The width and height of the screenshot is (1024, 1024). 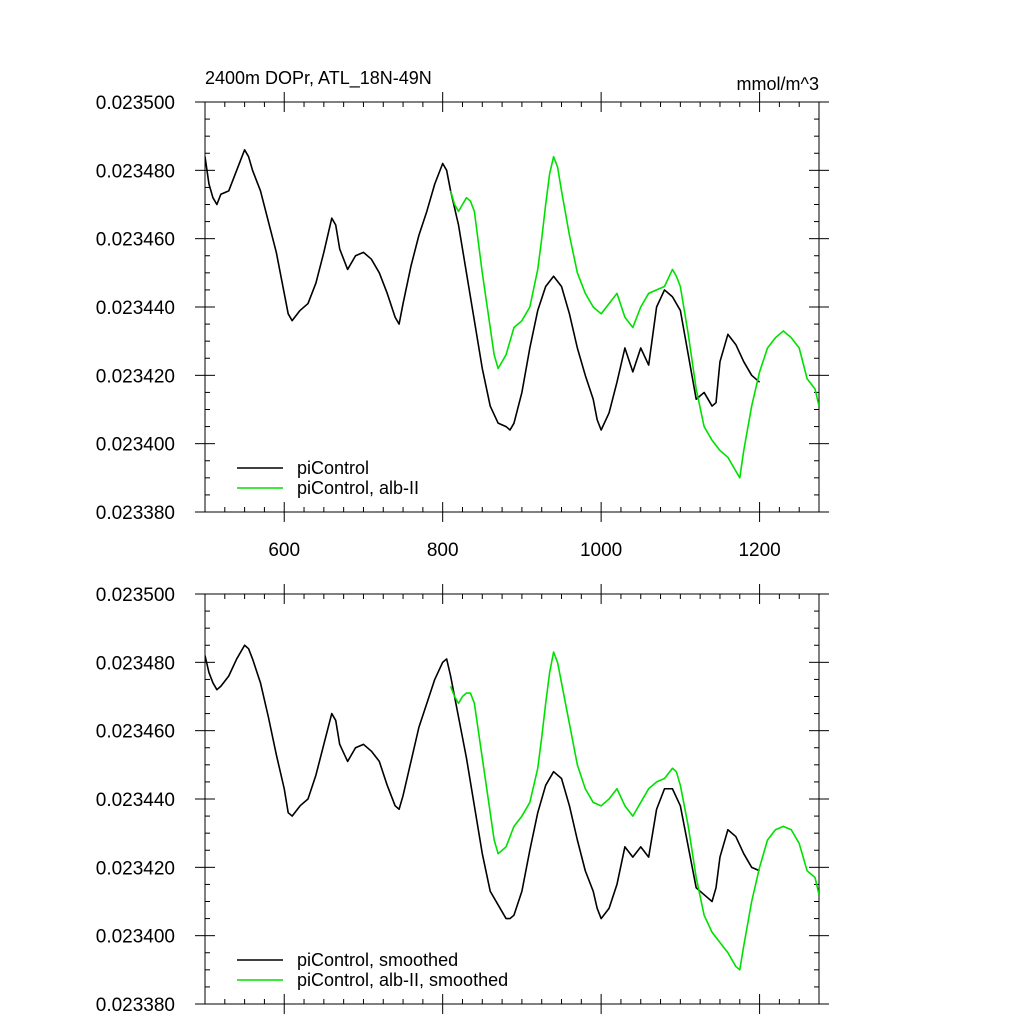 What do you see at coordinates (443, 550) in the screenshot?
I see `x-tick-label: 800` at bounding box center [443, 550].